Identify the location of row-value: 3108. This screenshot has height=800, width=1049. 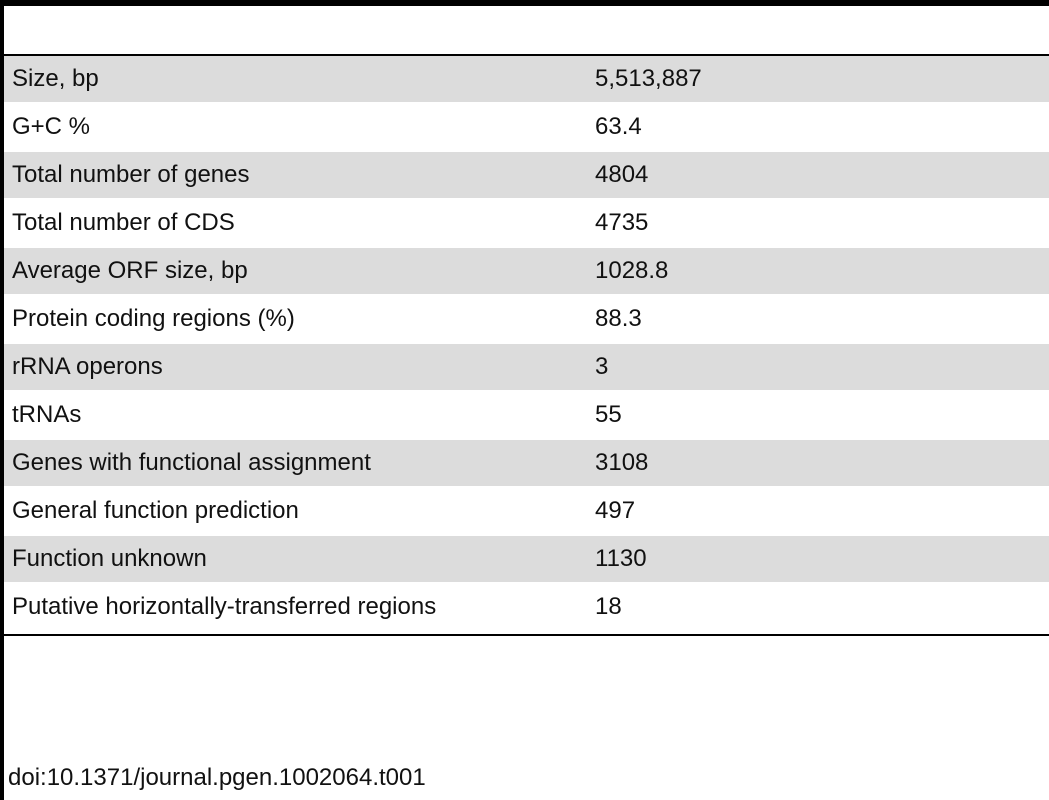
(622, 462).